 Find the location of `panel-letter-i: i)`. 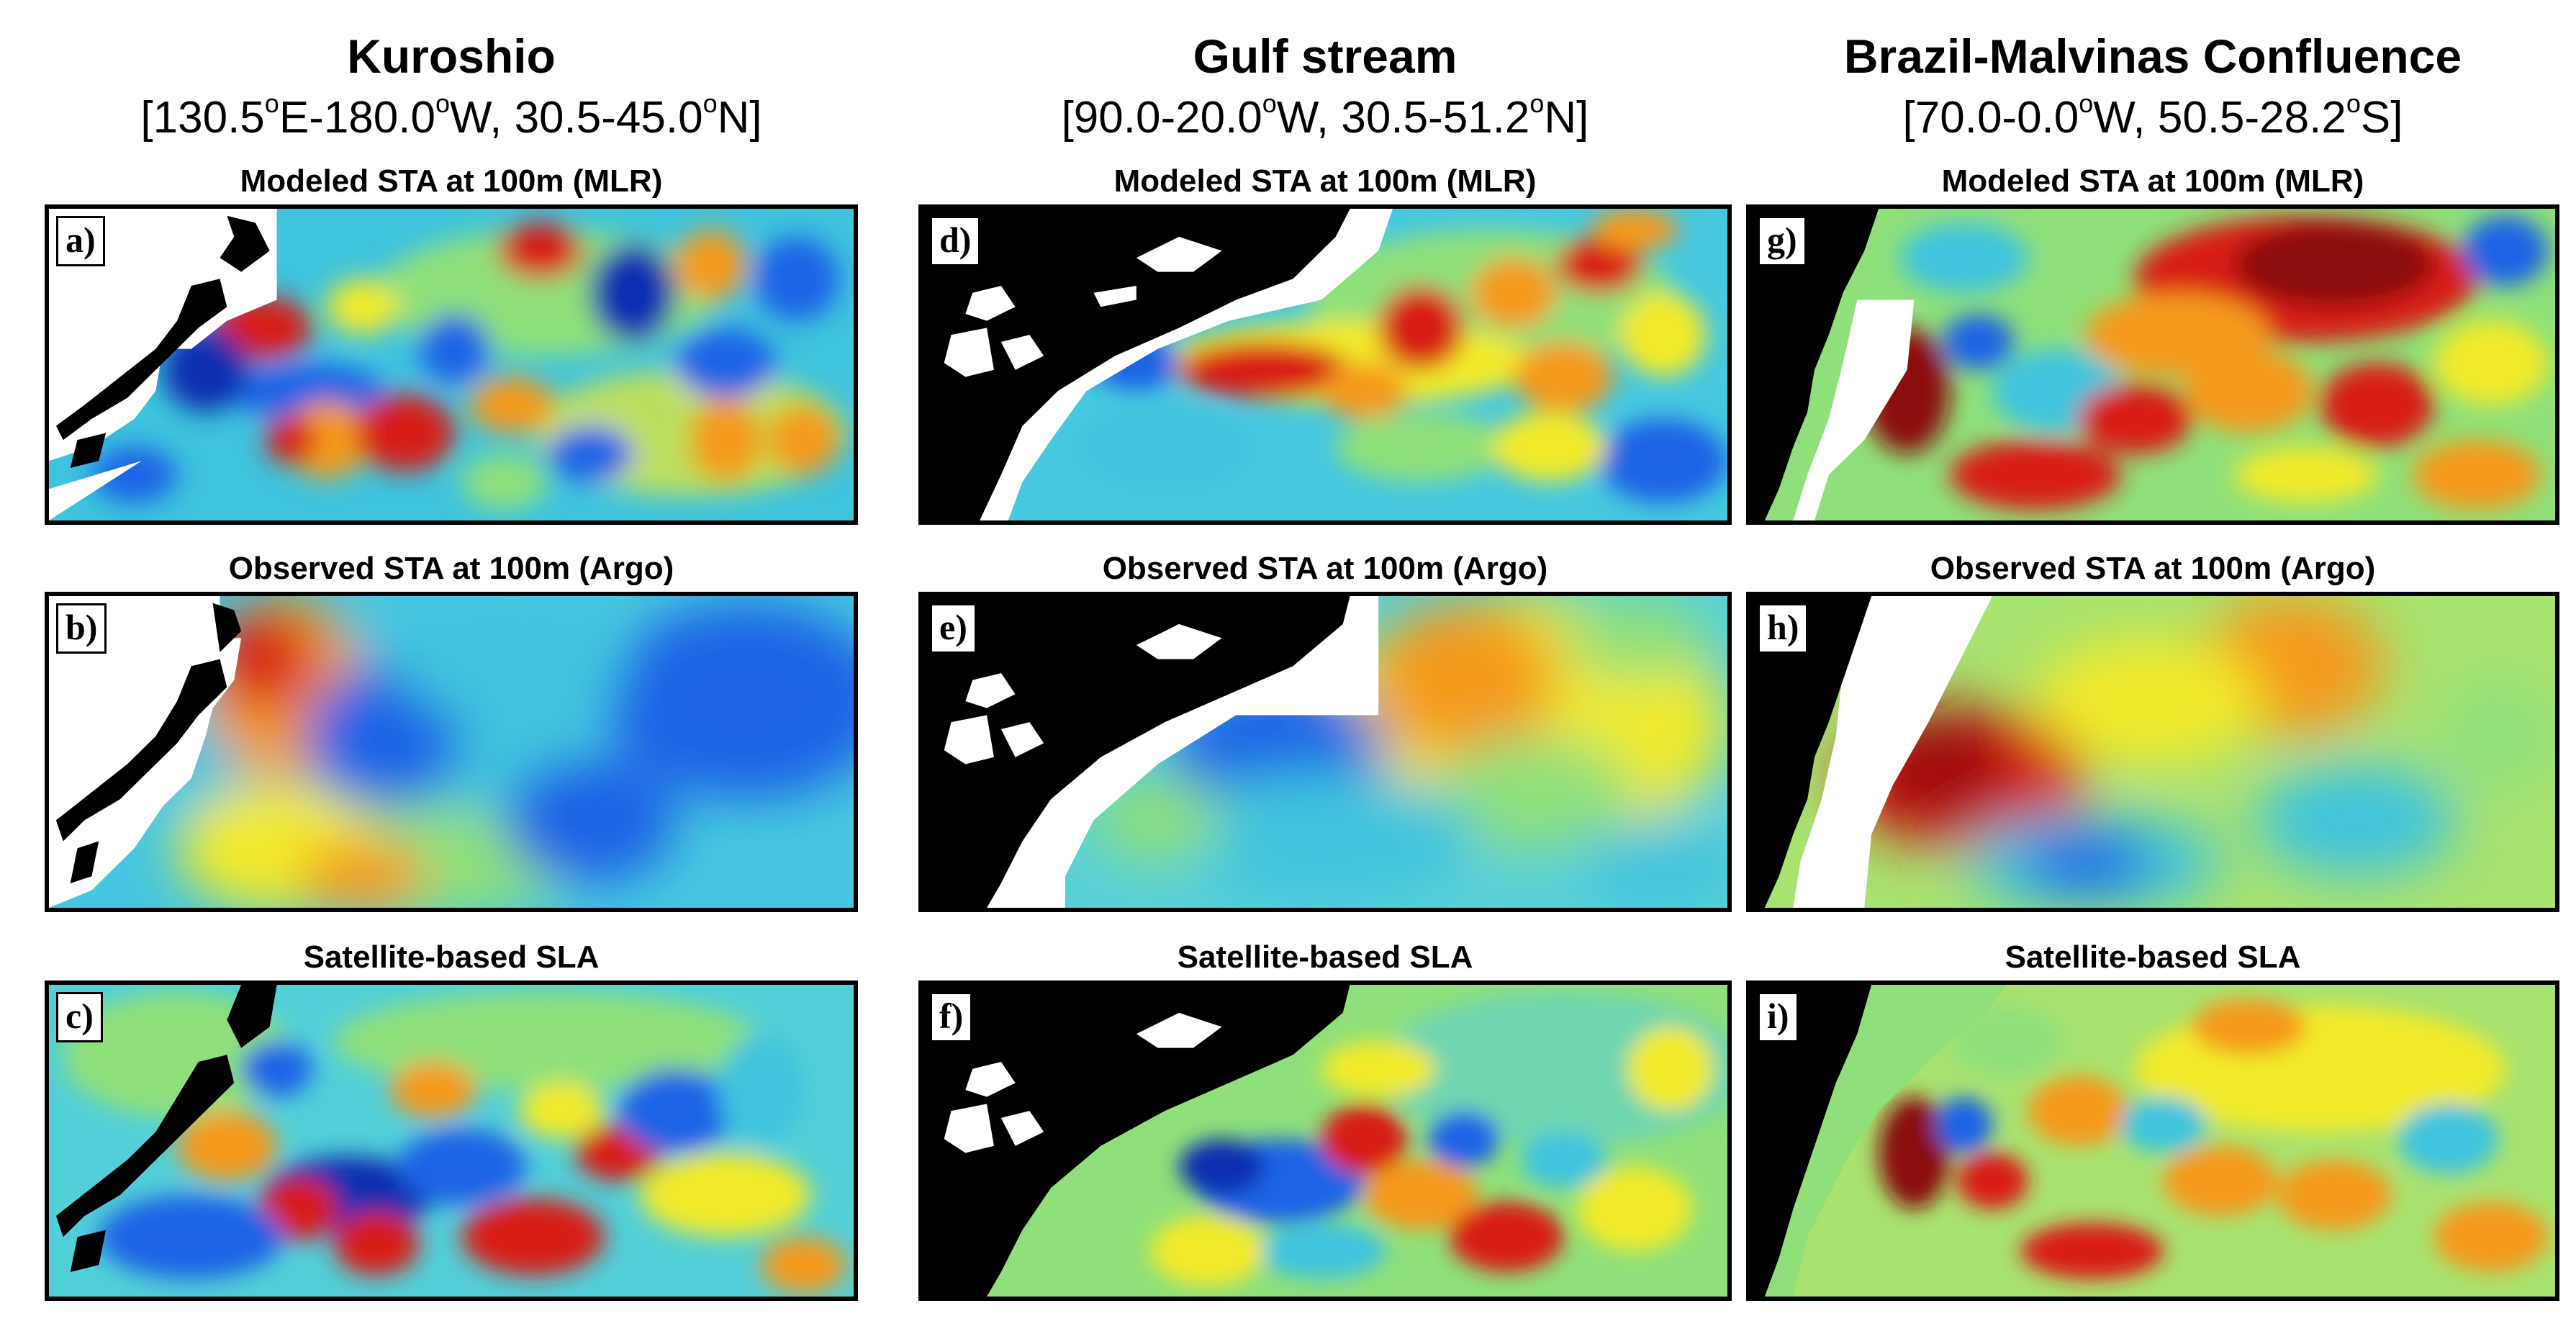

panel-letter-i: i) is located at coordinates (1779, 1017).